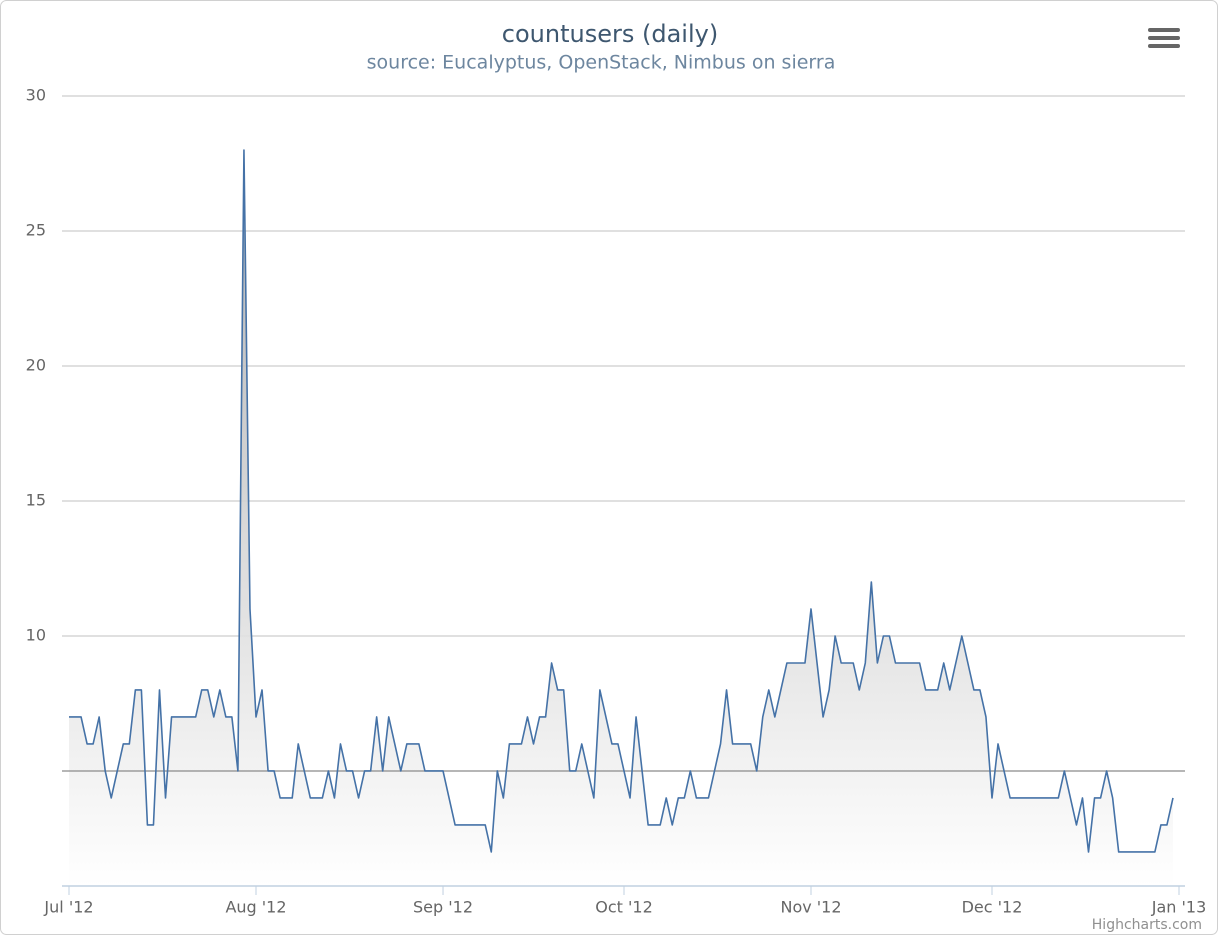 This screenshot has width=1219, height=936. I want to click on x-tick-label: Sep '12, so click(443, 907).